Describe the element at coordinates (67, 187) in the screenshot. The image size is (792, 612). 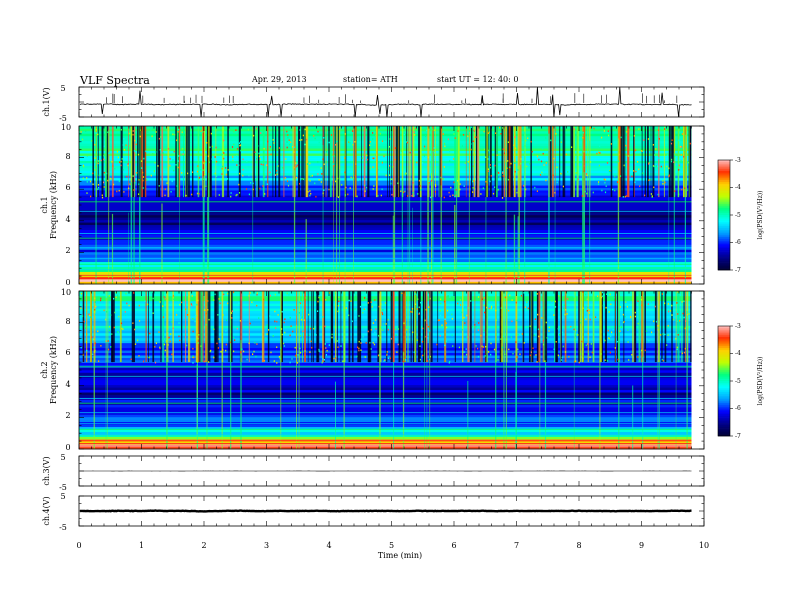
I see `ch1-freq-tick-6: 6` at that location.